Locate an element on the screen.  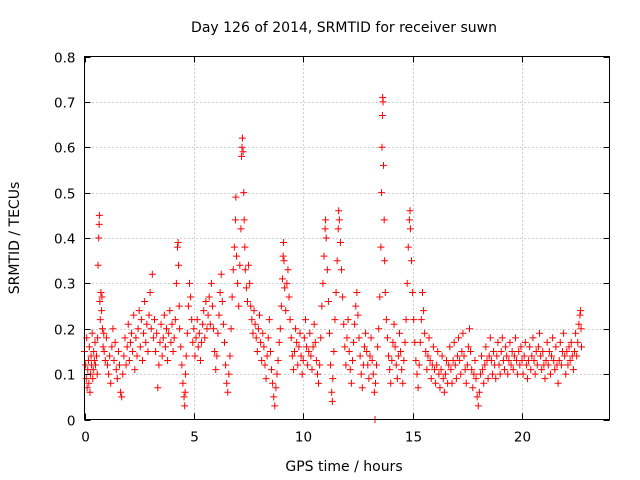
x-axis-title: GPS time / hours is located at coordinates (343, 467).